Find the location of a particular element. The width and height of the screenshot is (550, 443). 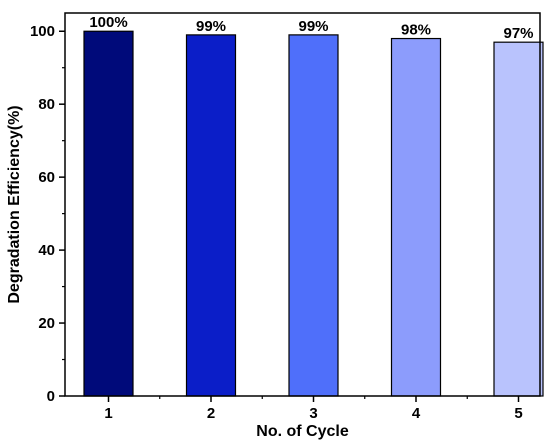

data-label-cycle-2: 99% is located at coordinates (211, 26).